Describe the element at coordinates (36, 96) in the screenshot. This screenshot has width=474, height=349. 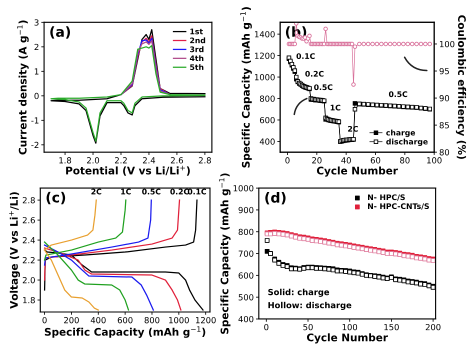
I see `y-tick-label: 0` at that location.